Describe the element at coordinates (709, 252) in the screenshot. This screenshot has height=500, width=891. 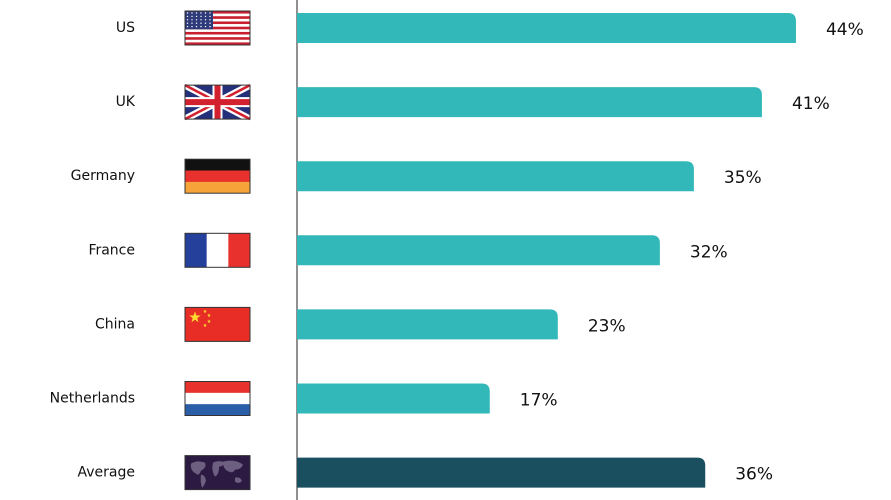
I see `value-label: 32%` at that location.